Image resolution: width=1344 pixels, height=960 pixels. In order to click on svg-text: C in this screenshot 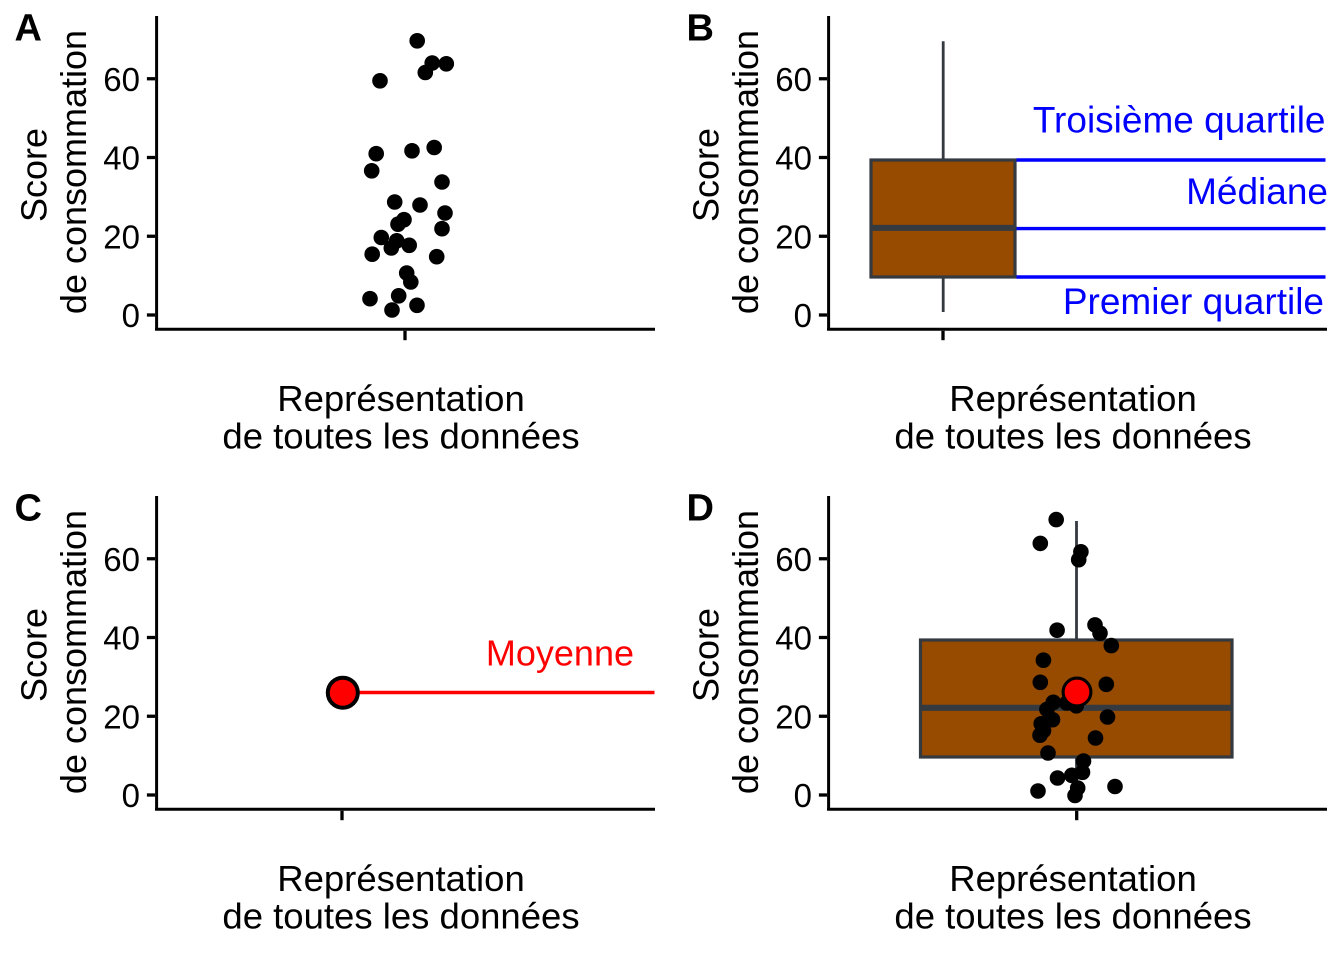, I will do `click(28, 509)`.